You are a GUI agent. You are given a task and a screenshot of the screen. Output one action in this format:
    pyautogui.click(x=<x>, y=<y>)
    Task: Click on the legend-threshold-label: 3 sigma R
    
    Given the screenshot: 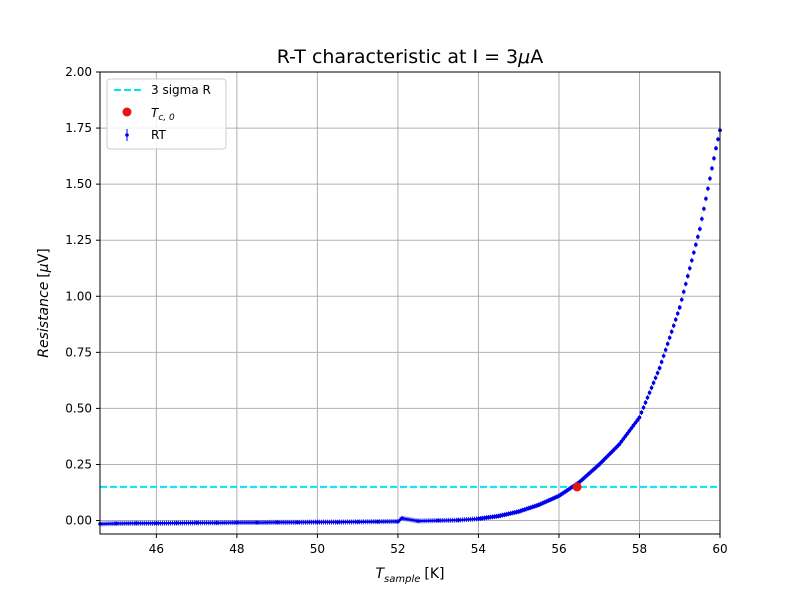 What is the action you would take?
    pyautogui.click(x=181, y=90)
    